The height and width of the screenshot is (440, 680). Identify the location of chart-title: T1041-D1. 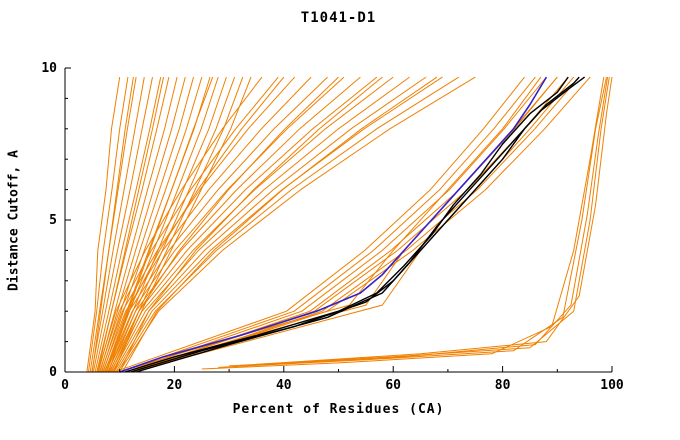
(338, 18).